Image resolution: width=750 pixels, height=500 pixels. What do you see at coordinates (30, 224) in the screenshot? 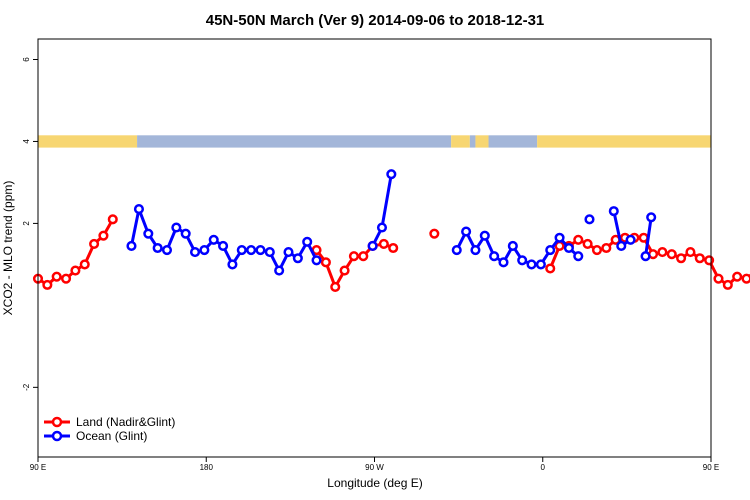
I see `y-axis: -2 2 4 6` at bounding box center [30, 224].